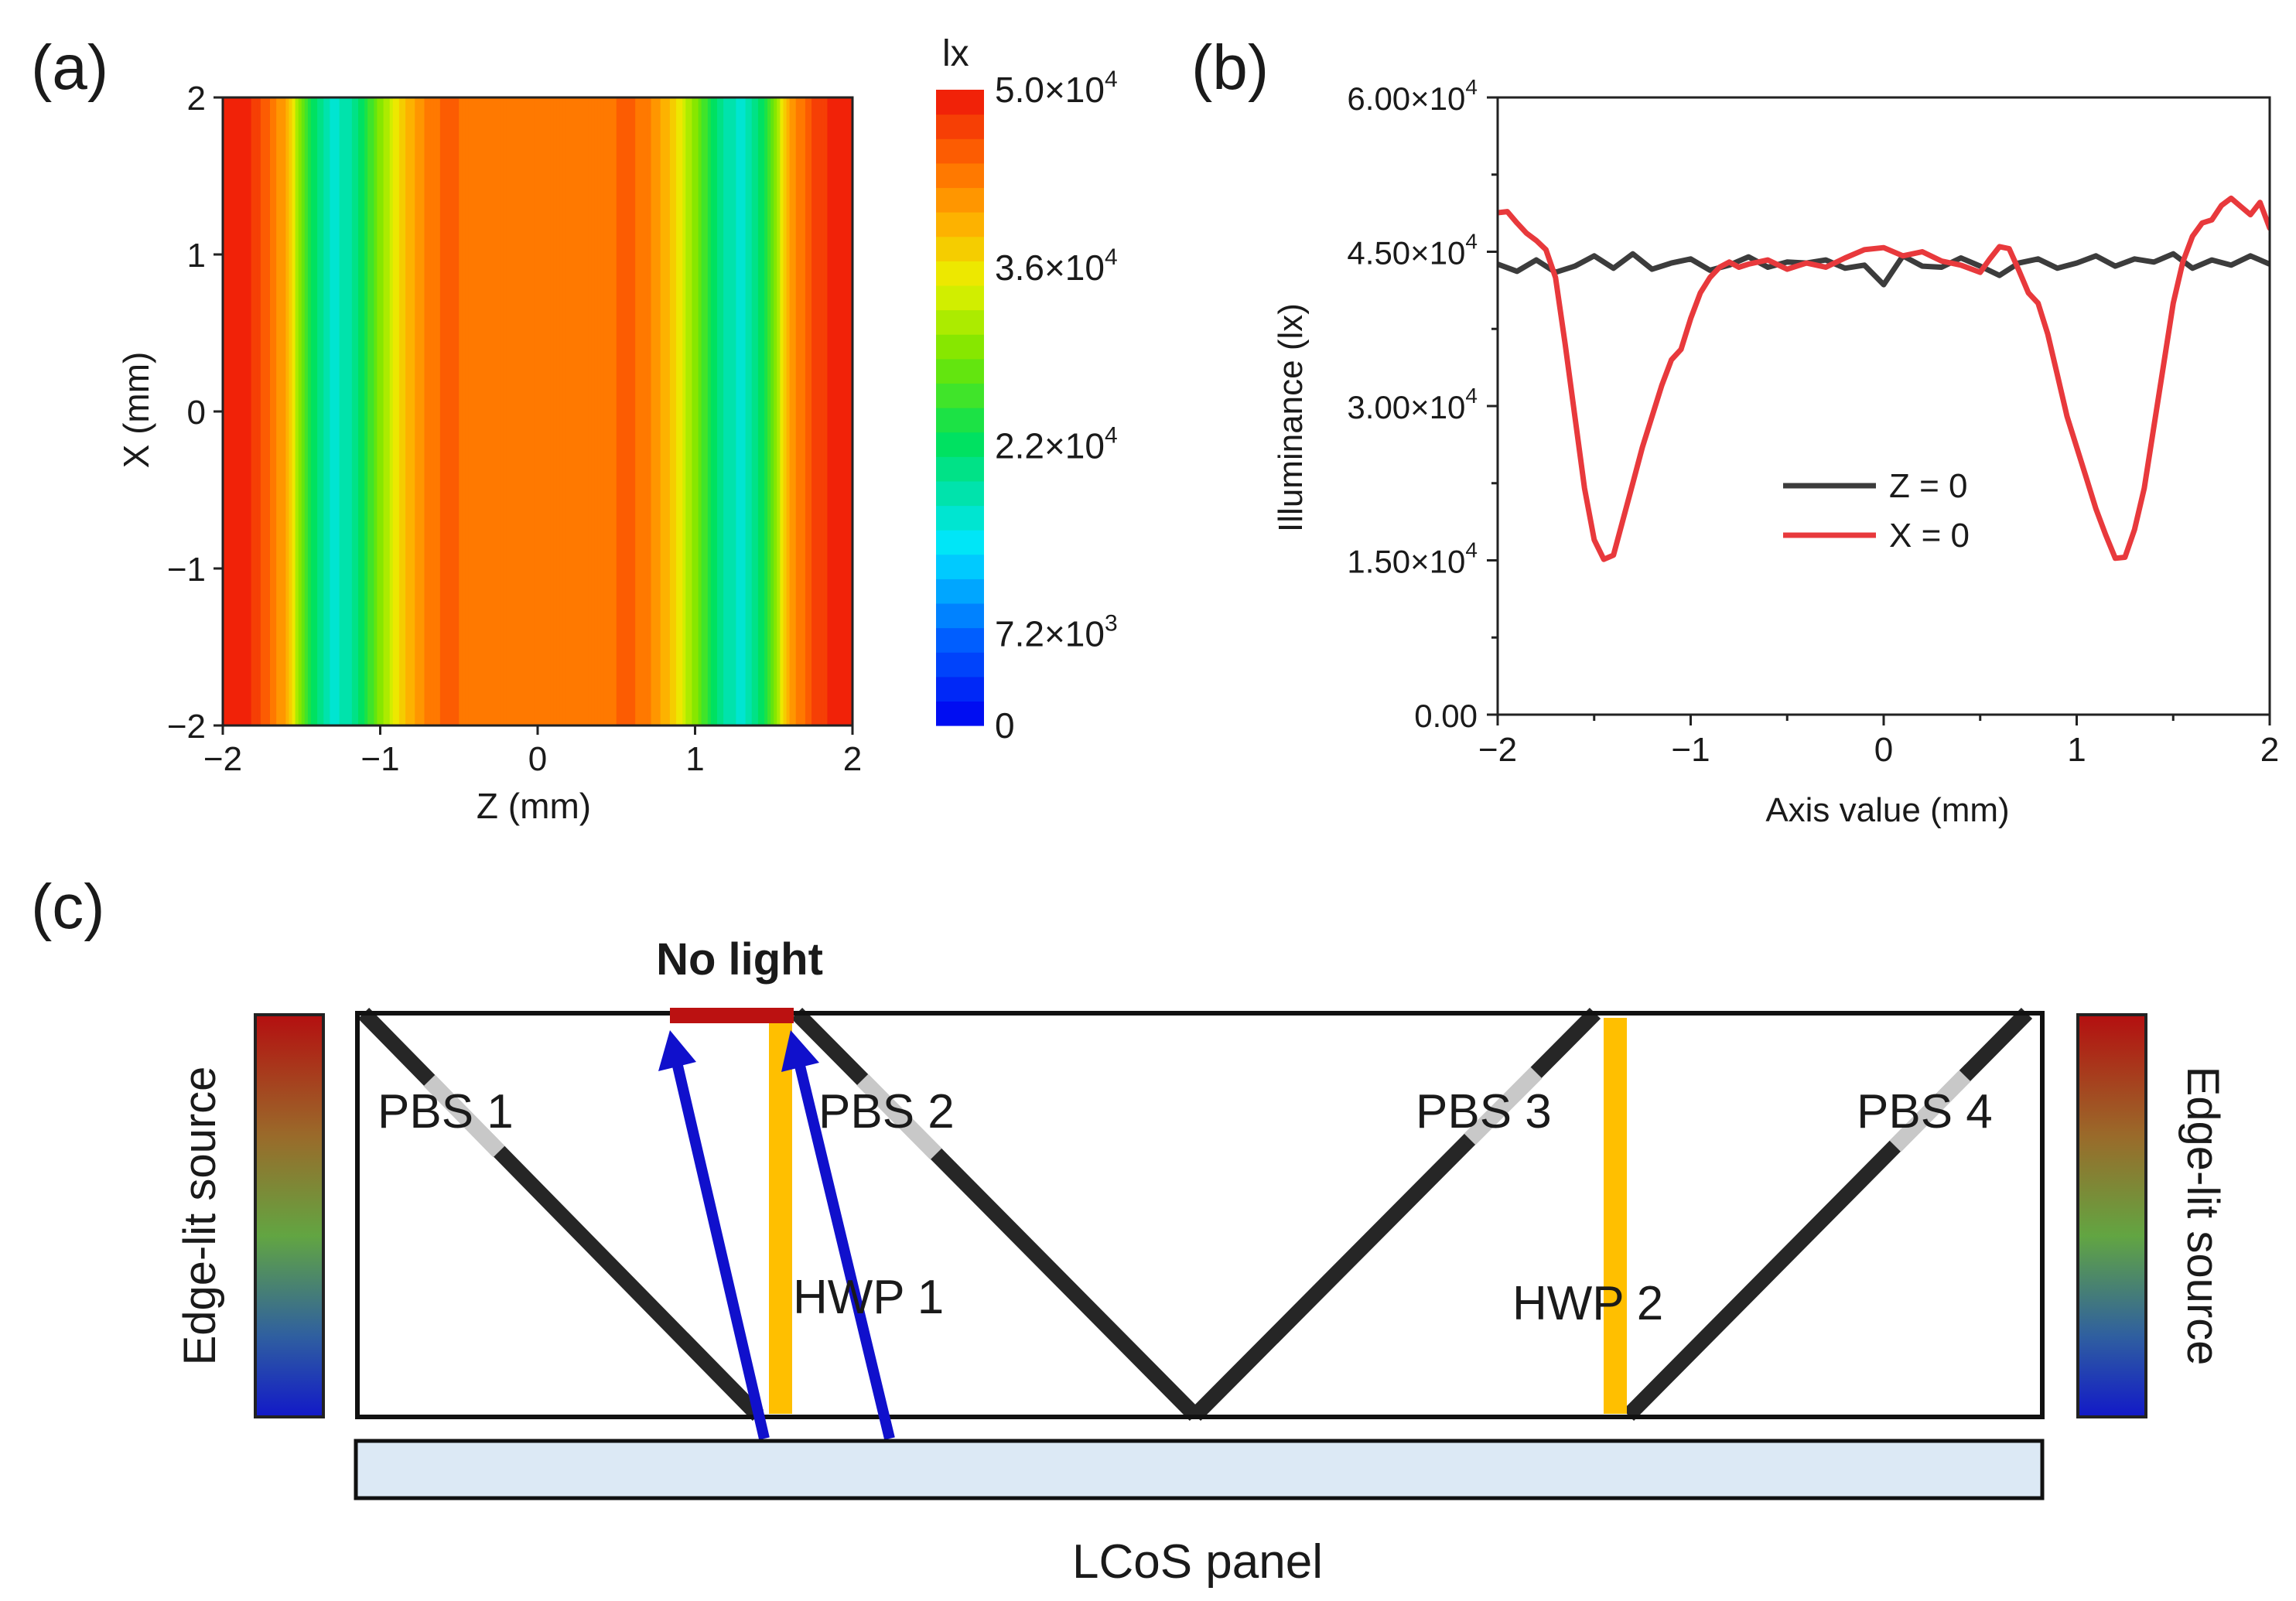 The width and height of the screenshot is (2296, 1601). I want to click on heatmap-x-ticks: −2 −1 0 1 2, so click(532, 751).